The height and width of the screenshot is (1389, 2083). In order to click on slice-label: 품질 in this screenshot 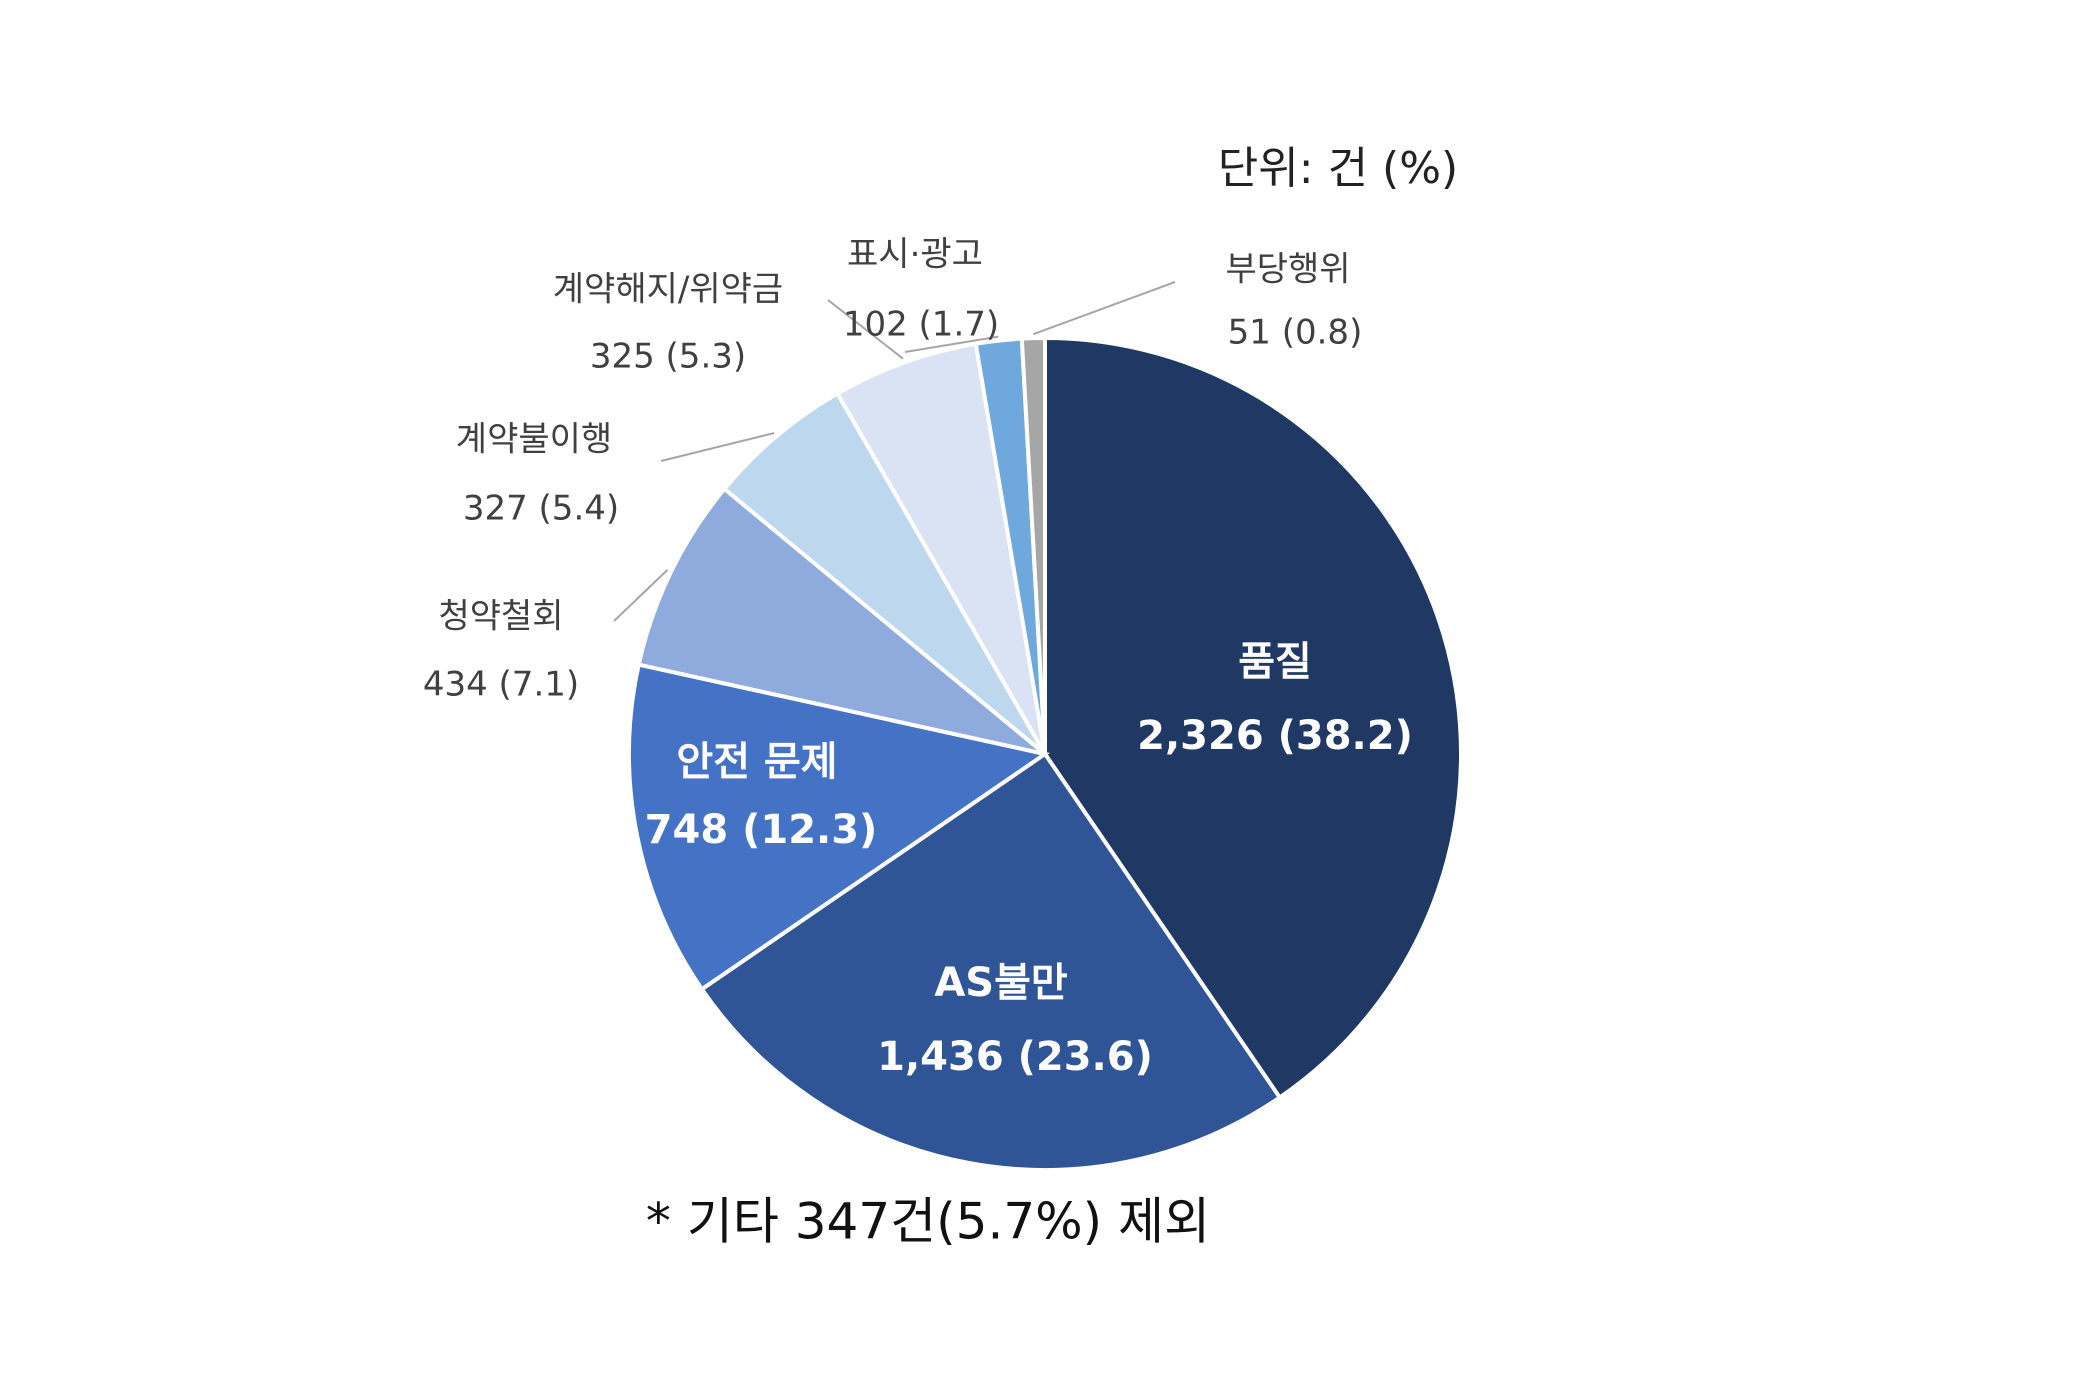, I will do `click(1275, 662)`.